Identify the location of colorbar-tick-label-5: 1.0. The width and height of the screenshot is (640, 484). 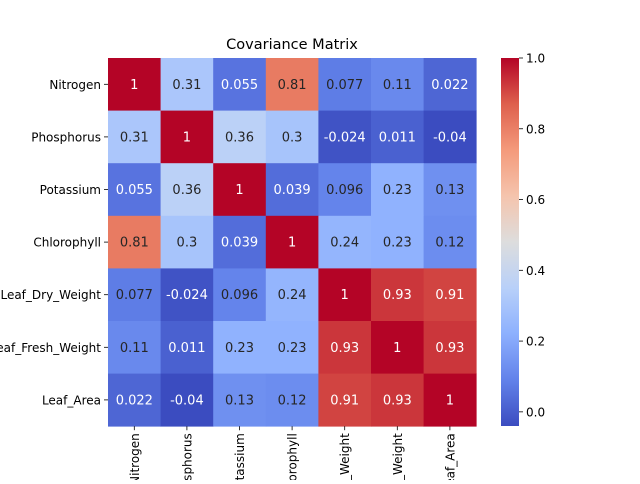
(535, 59).